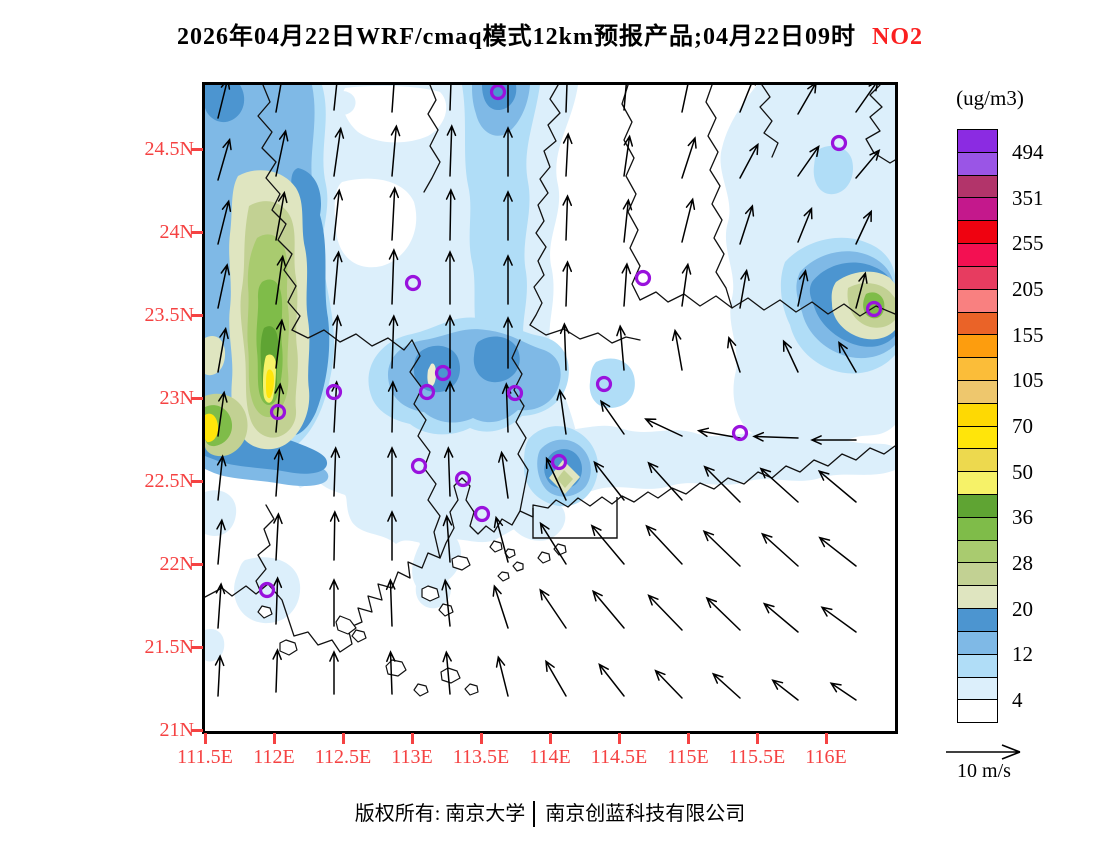  I want to click on lon-tick-label: 112.5E, so click(343, 757).